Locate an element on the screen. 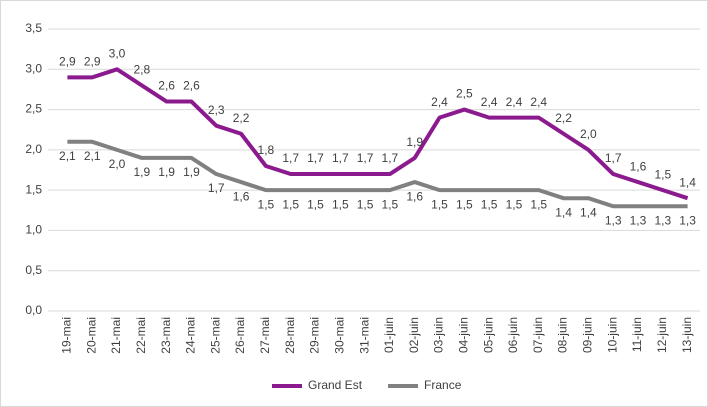 This screenshot has width=708, height=407. y-tick-label: 3,5 is located at coordinates (33, 28).